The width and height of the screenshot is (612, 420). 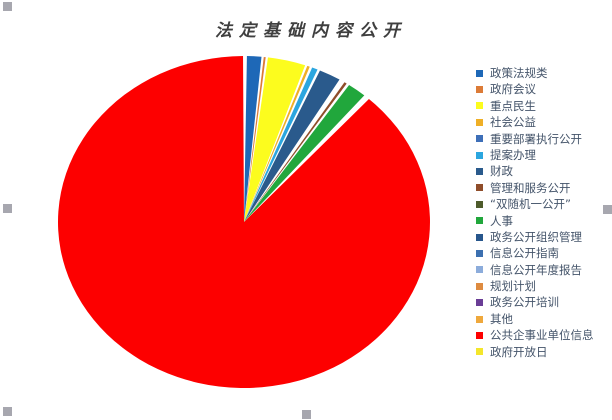 I want to click on legend-label: “双随机一公开”, so click(x=530, y=204).